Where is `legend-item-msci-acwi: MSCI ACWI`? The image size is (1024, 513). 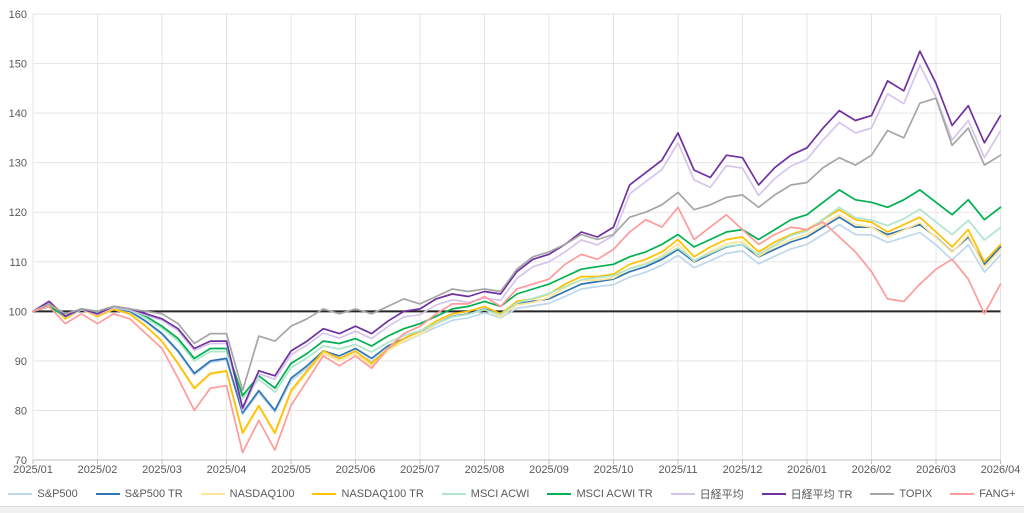 legend-item-msci-acwi: MSCI ACWI is located at coordinates (485, 494).